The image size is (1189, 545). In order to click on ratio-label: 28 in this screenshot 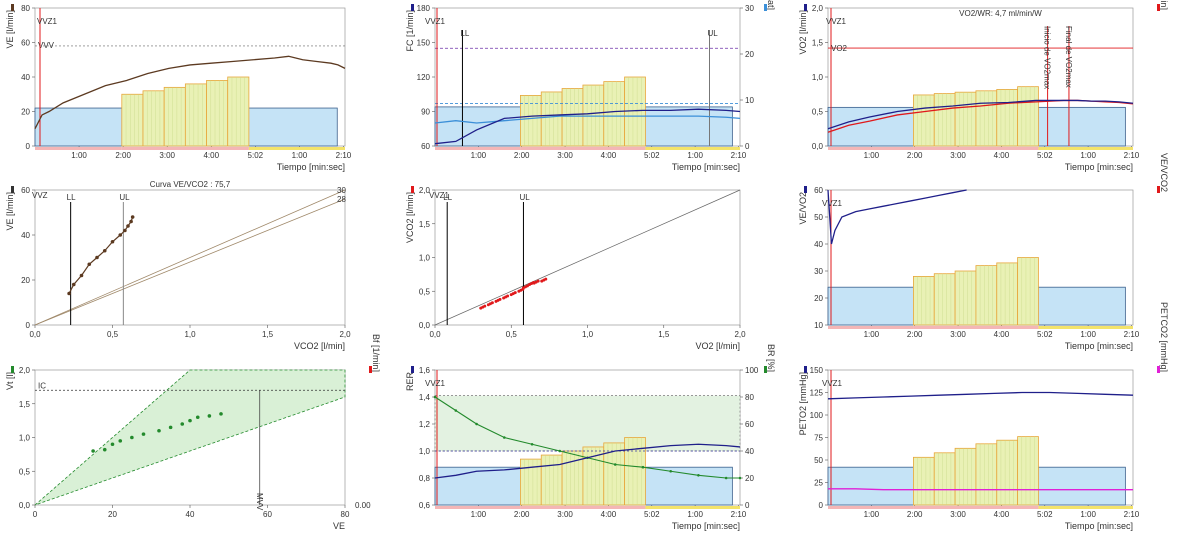, I will do `click(341, 199)`.